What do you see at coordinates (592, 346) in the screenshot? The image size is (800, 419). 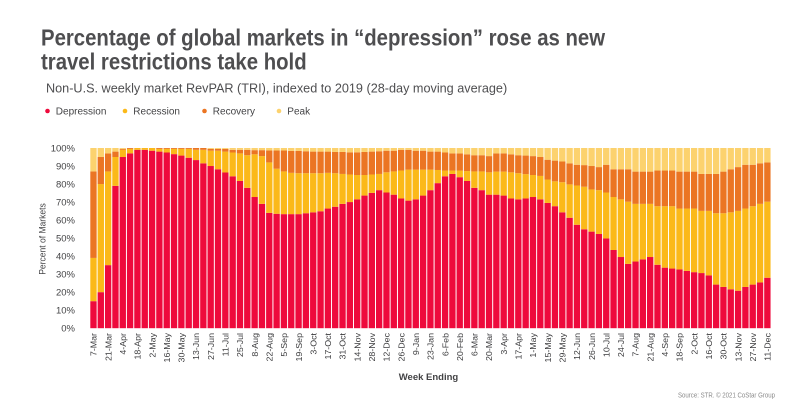 I see `svg-text: 26-Jun` at bounding box center [592, 346].